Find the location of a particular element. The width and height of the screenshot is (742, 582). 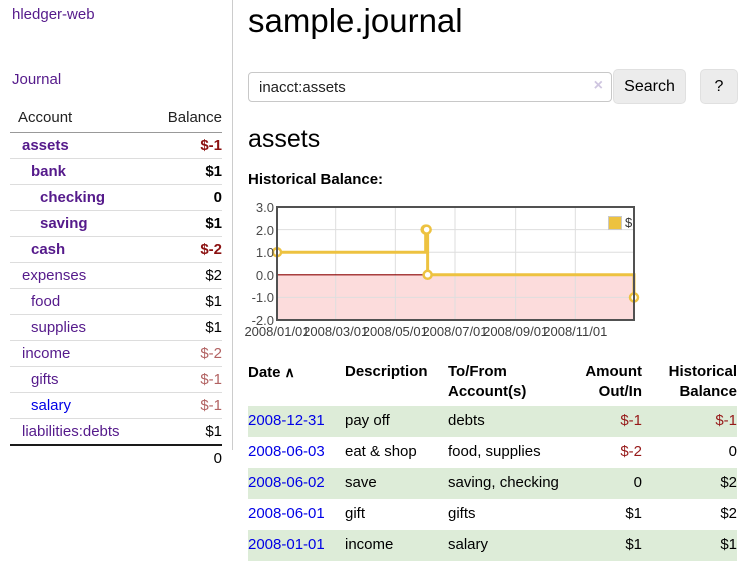

amount-cell: $-2 is located at coordinates (631, 451).